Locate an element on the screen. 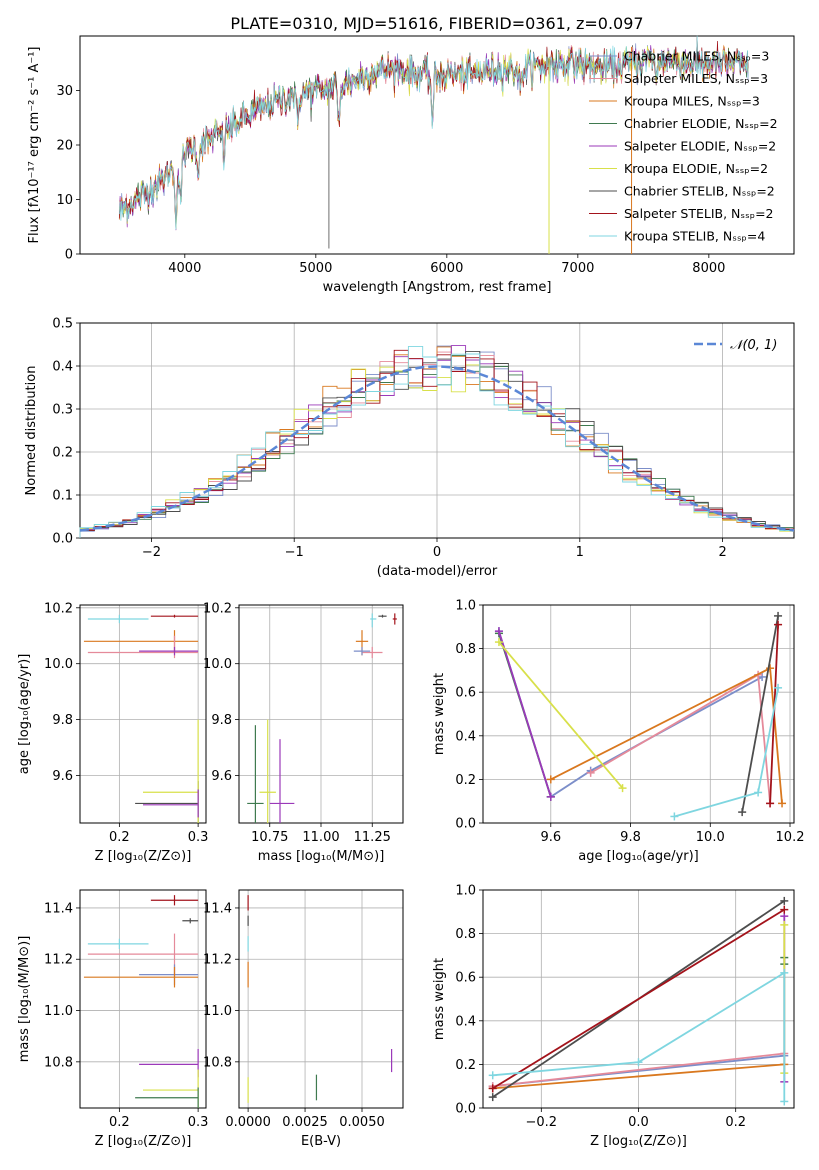 The image size is (819, 1170). y-tick-label: 20 is located at coordinates (64, 146).